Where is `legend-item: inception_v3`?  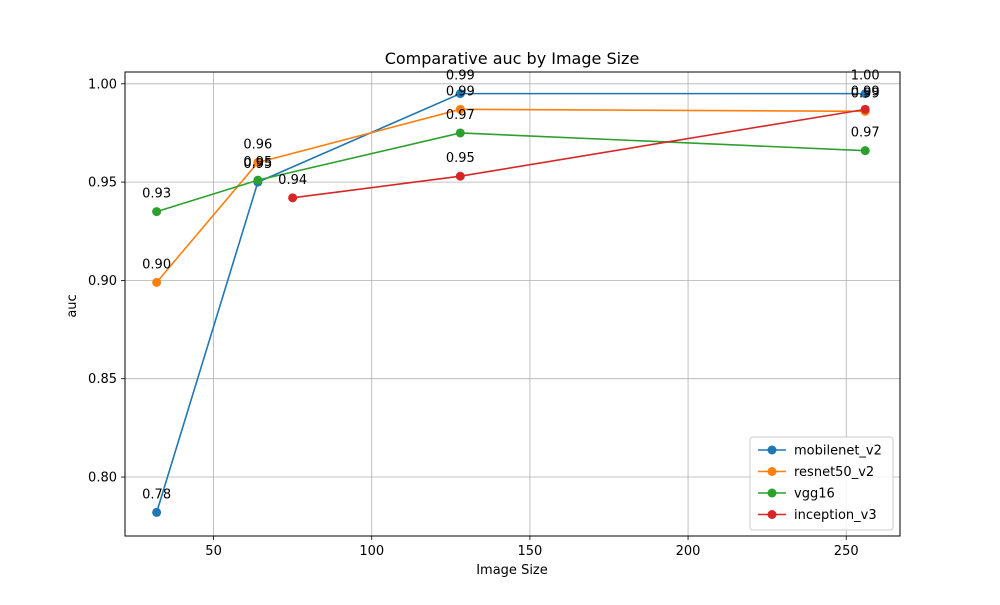 legend-item: inception_v3 is located at coordinates (817, 515).